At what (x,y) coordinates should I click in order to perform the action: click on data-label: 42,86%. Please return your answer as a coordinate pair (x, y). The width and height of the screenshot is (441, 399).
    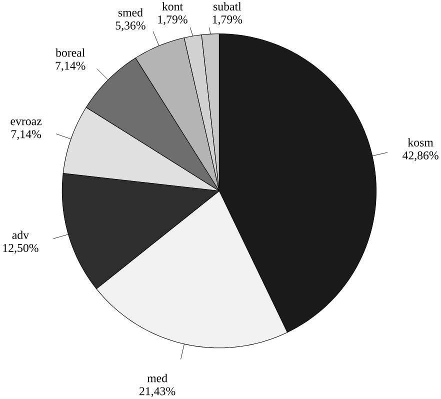
    Looking at the image, I should click on (420, 156).